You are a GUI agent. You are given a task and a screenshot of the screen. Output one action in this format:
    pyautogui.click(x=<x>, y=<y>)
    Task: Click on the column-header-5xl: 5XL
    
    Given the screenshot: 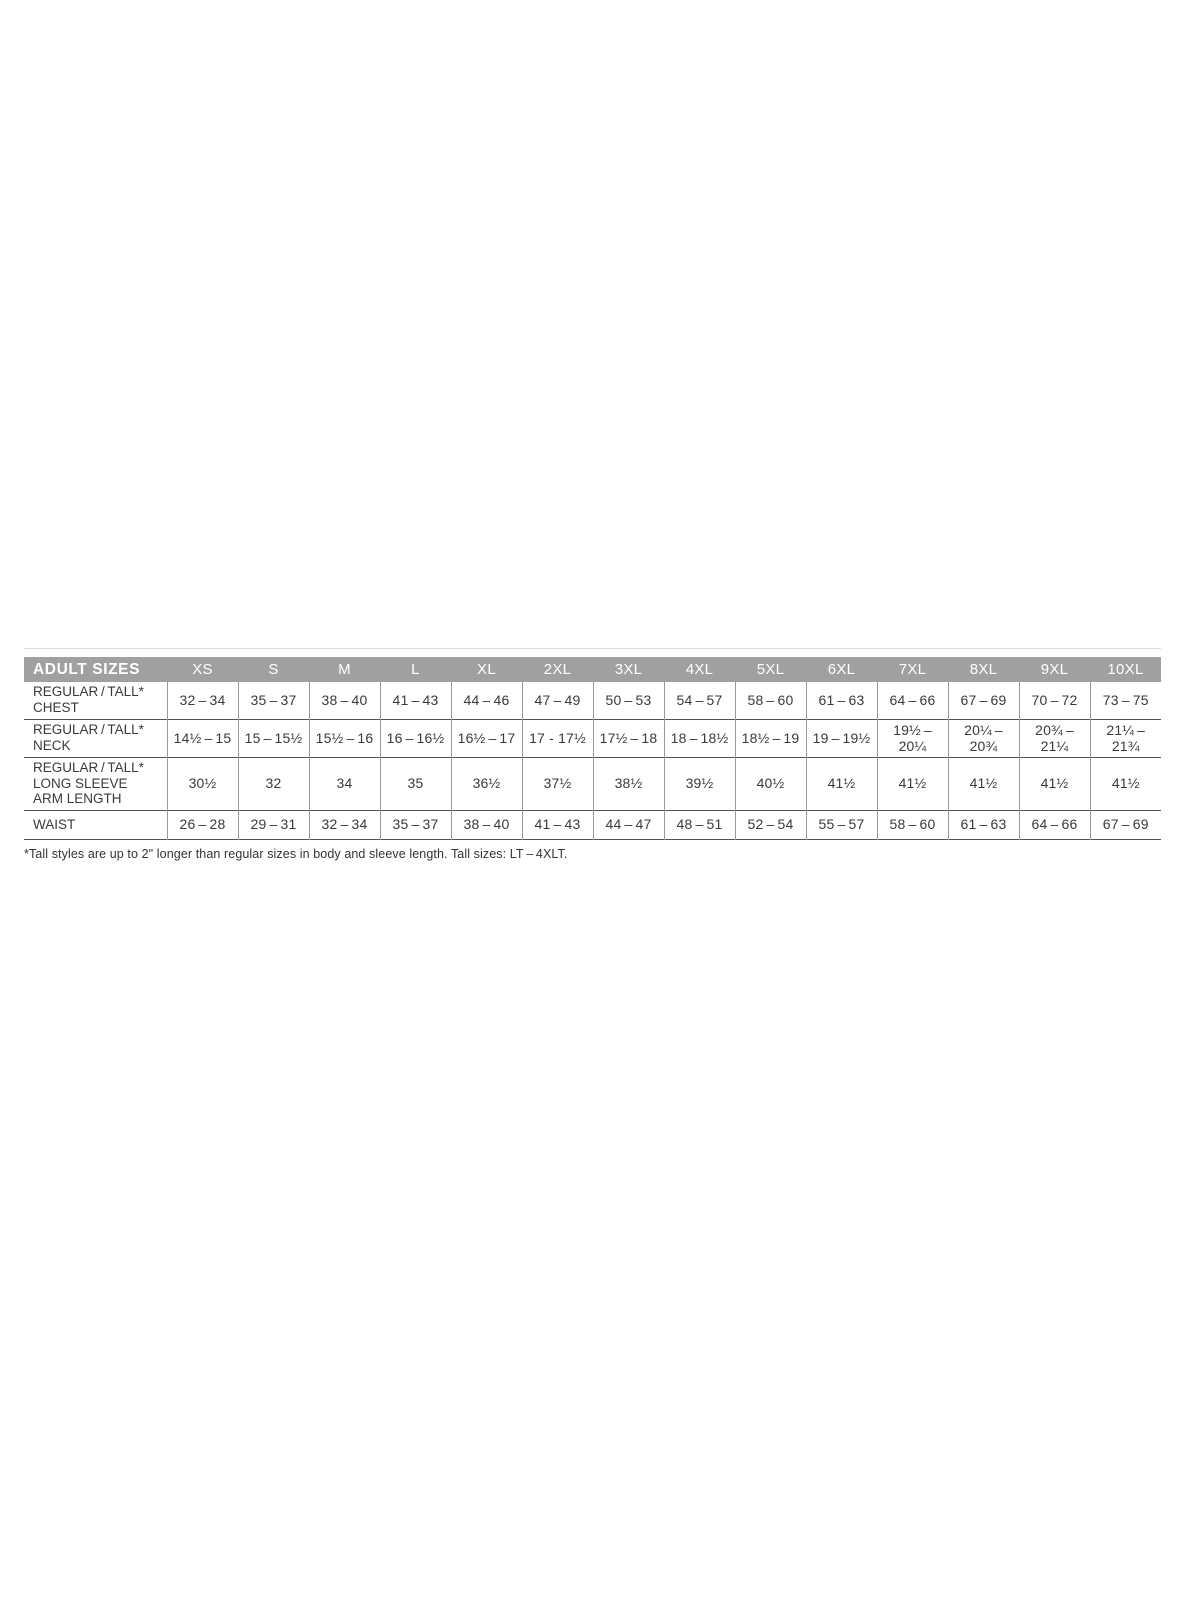 What is the action you would take?
    pyautogui.click(x=770, y=669)
    